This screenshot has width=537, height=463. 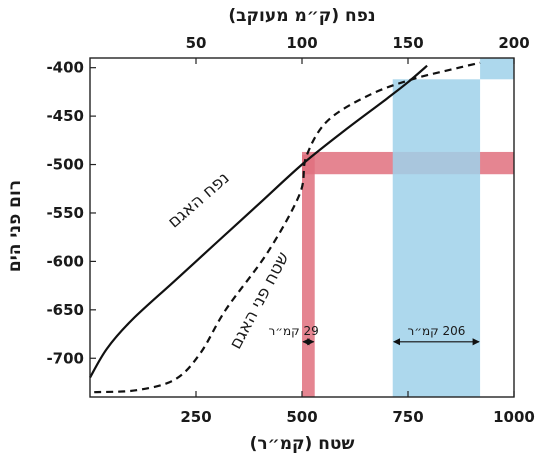 I want to click on y-tick-label: -550, so click(x=65, y=213).